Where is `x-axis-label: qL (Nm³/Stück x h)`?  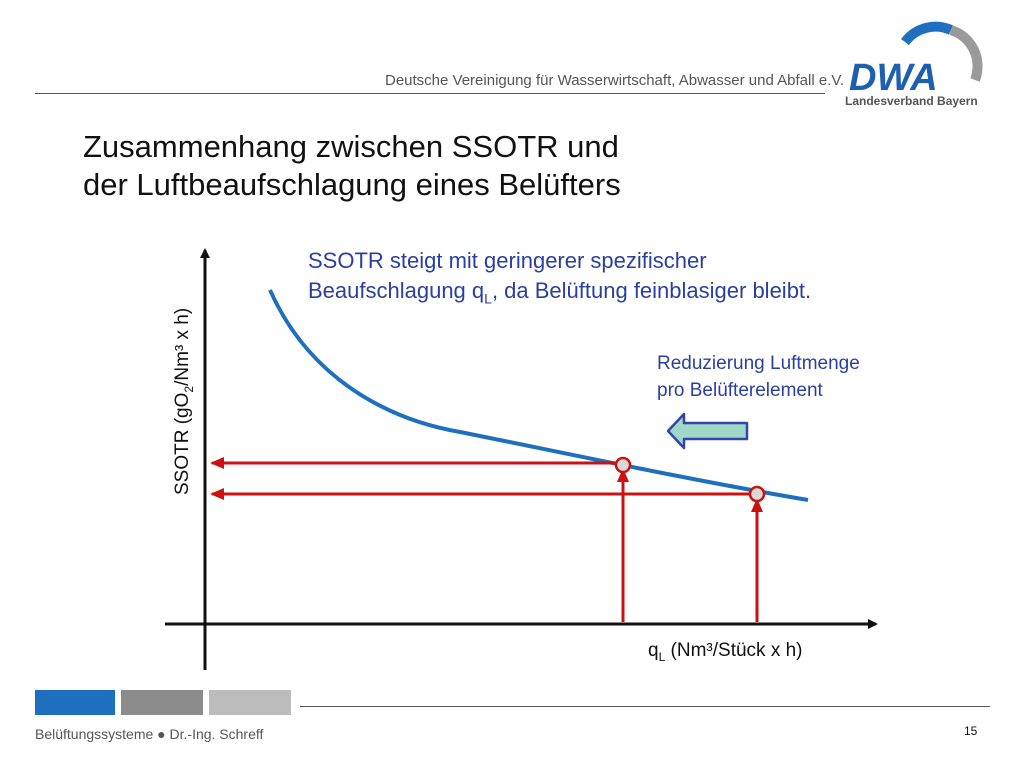
x-axis-label: qL (Nm³/Stück x h) is located at coordinates (725, 652).